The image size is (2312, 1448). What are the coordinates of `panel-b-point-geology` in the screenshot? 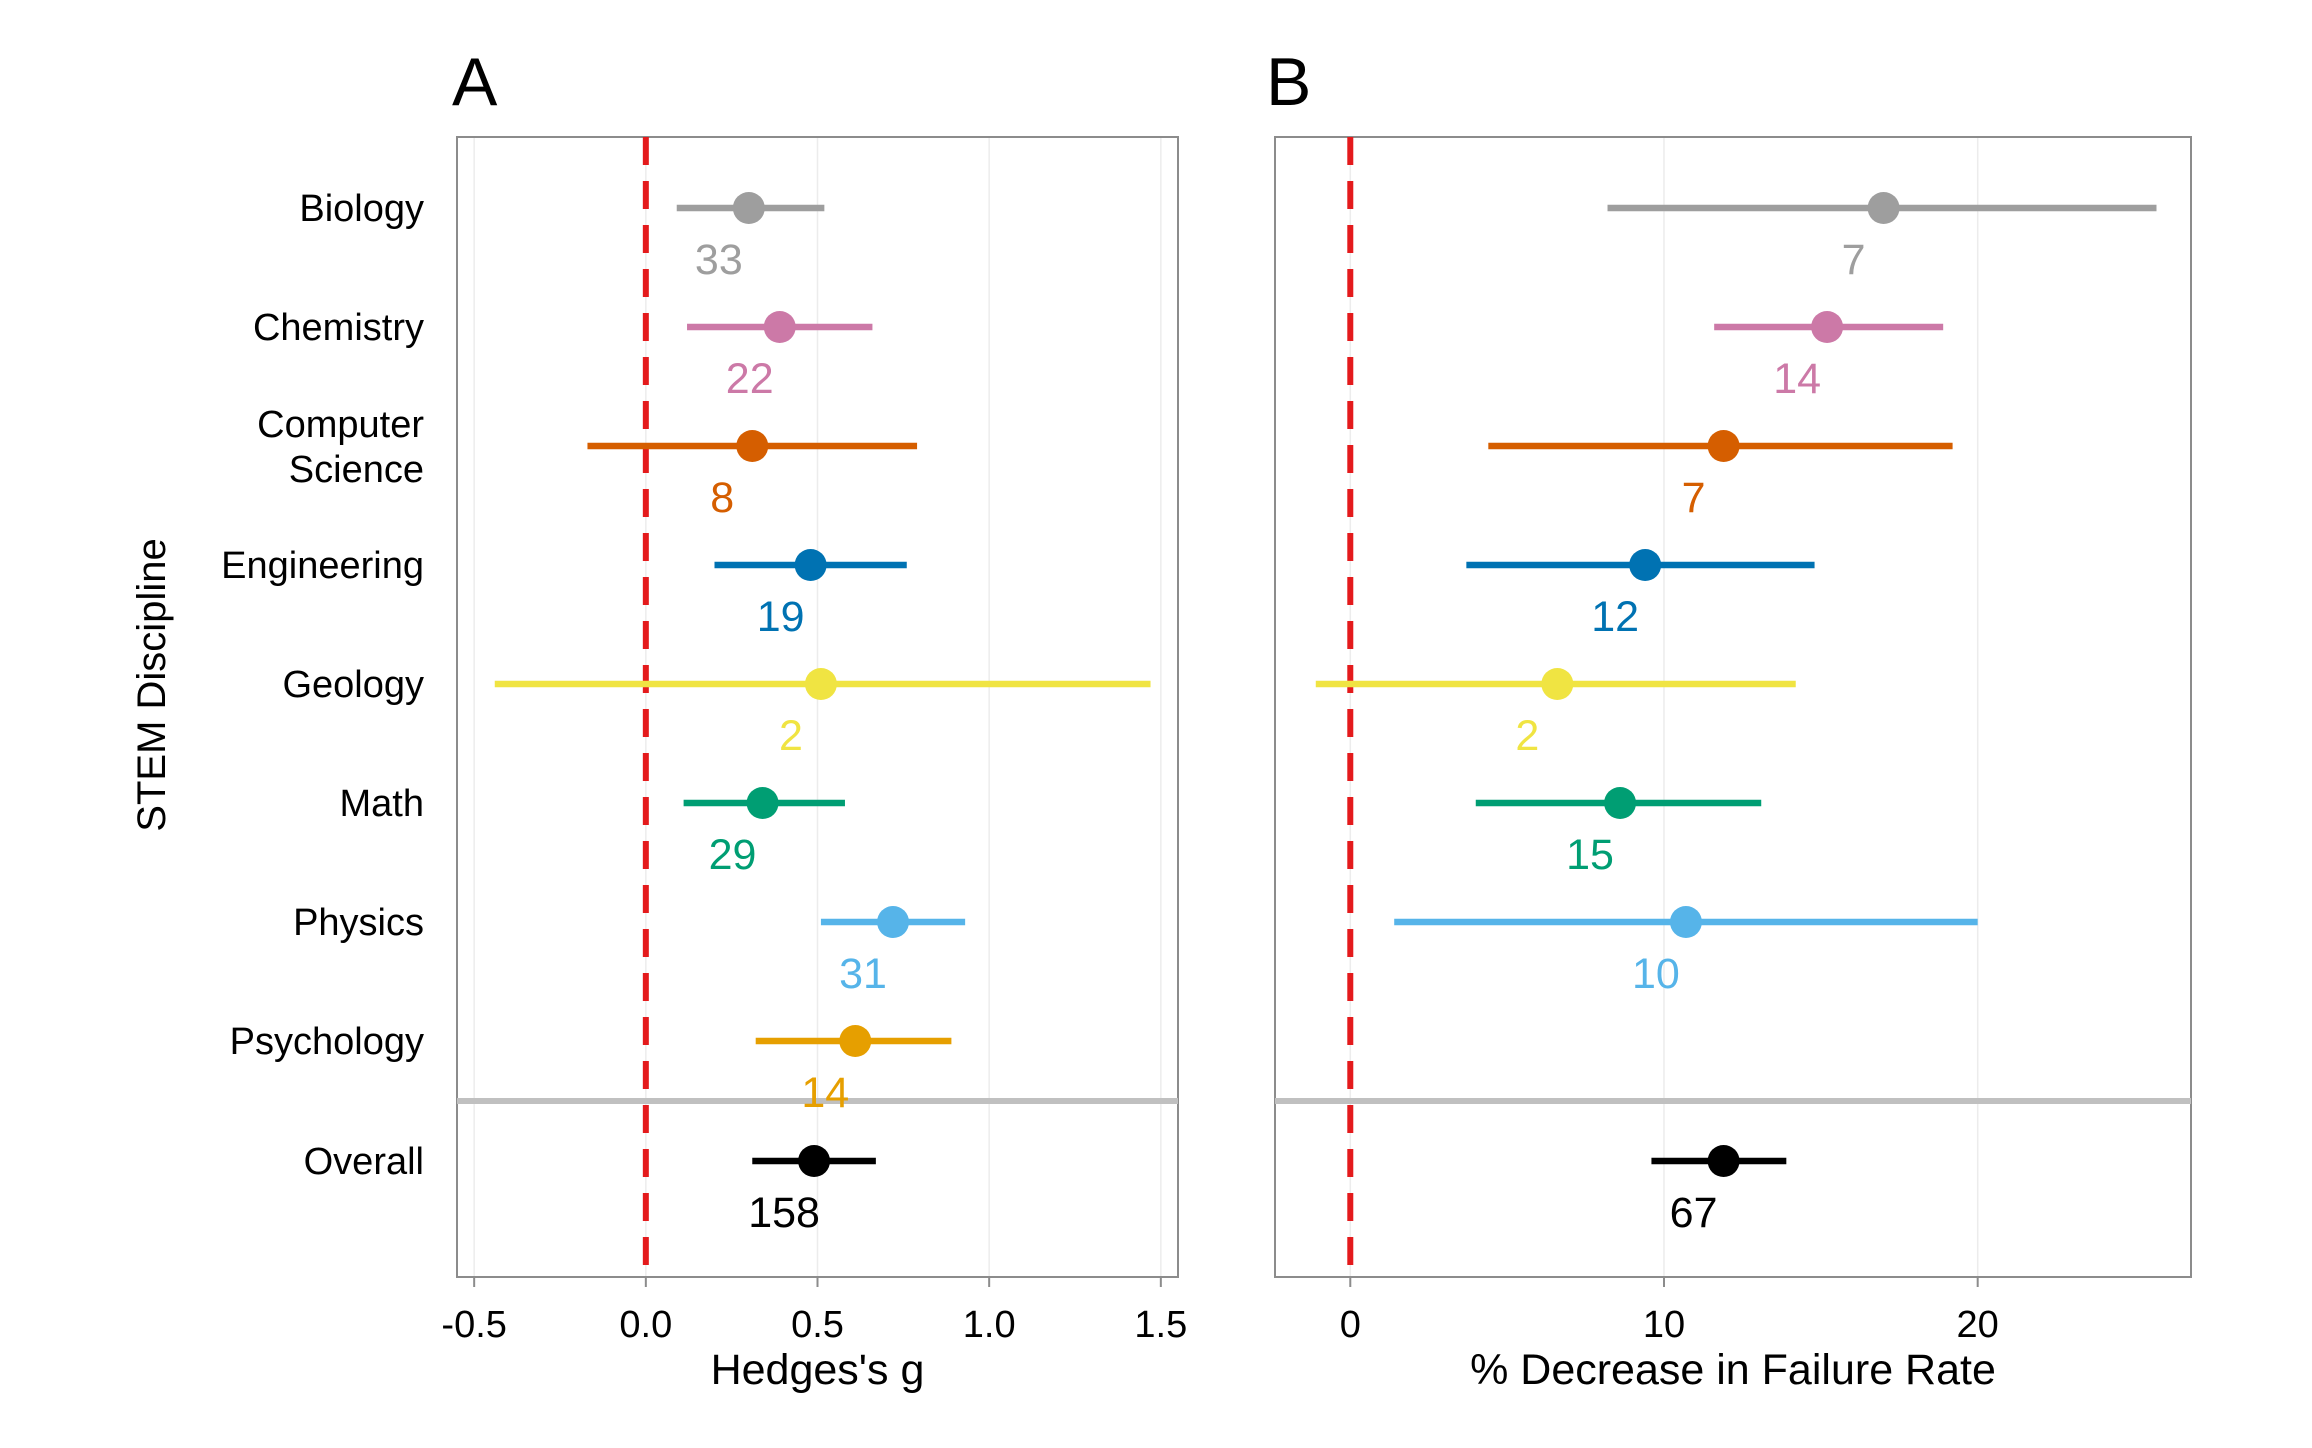 It's located at (1557, 684).